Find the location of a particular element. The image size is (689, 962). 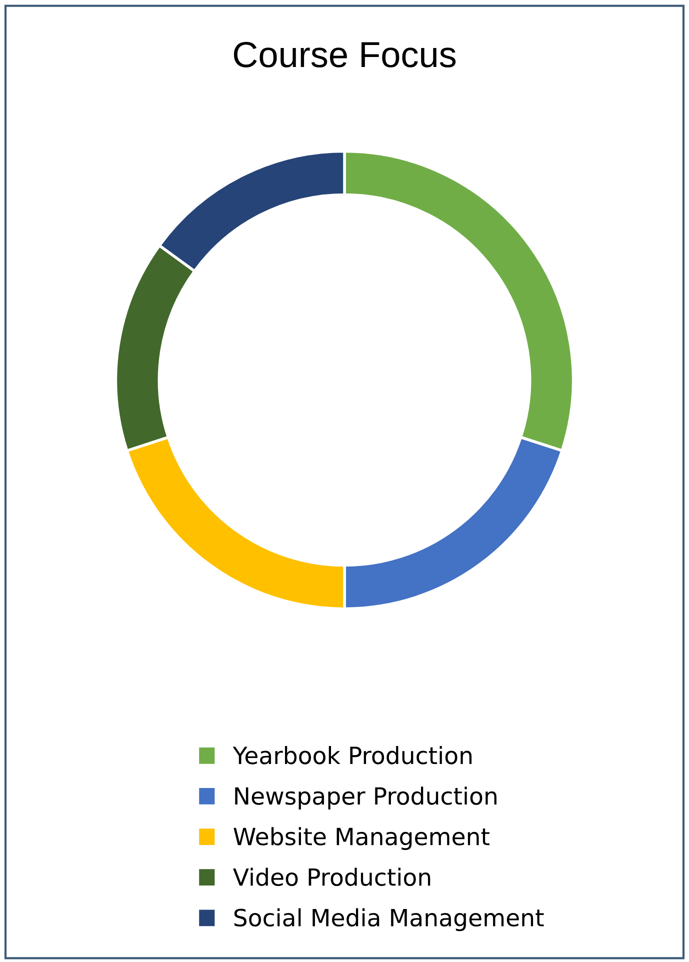

chart-title: Course Focus is located at coordinates (345, 55).